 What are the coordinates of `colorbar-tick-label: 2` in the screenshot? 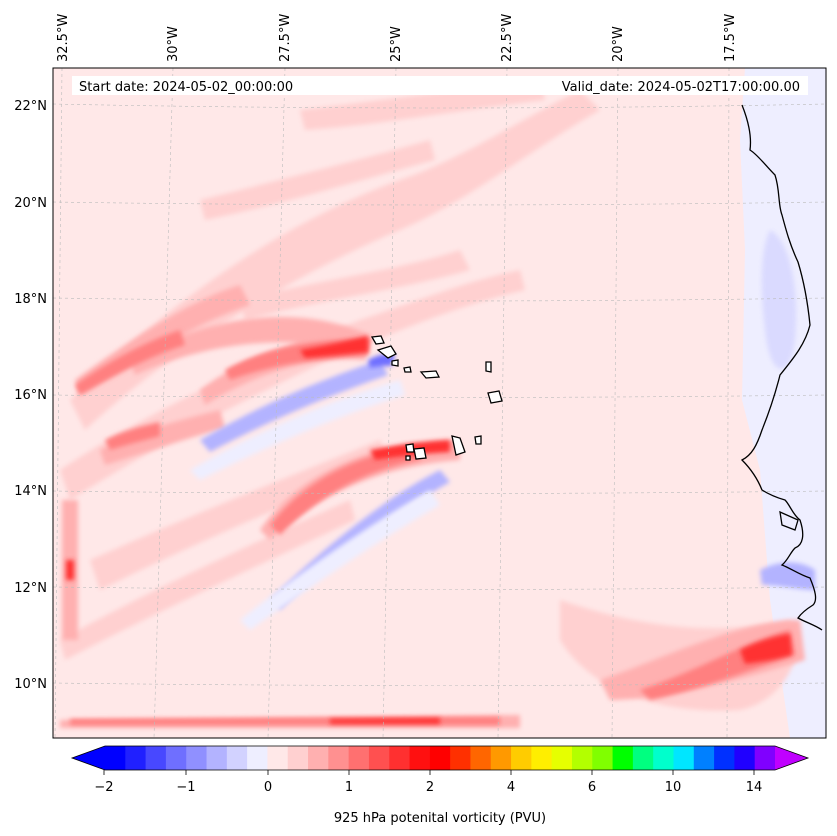 It's located at (430, 787).